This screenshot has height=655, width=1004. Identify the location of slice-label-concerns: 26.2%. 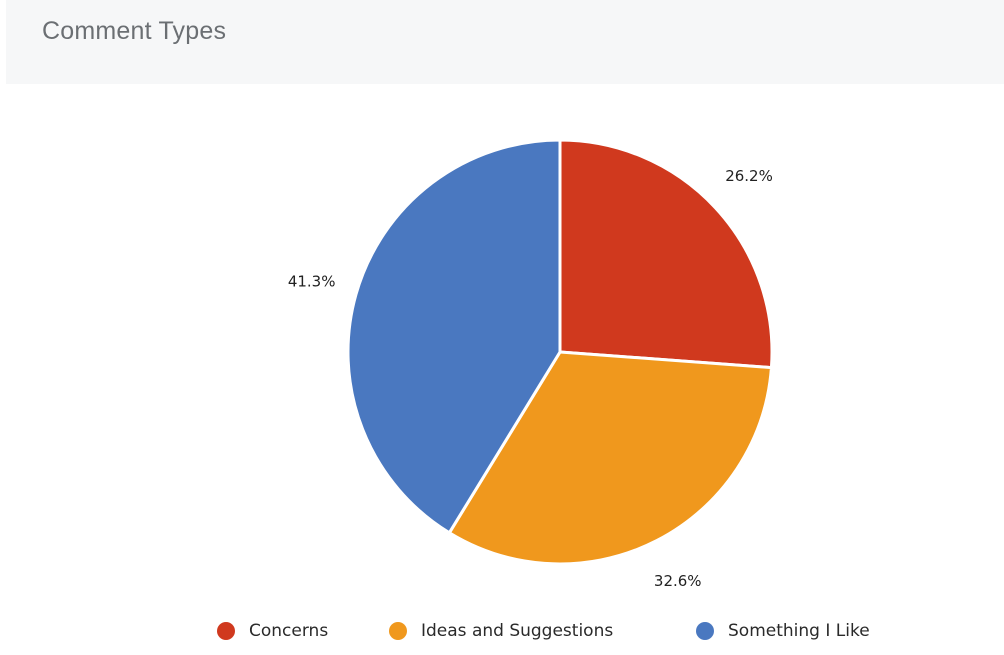
(749, 176).